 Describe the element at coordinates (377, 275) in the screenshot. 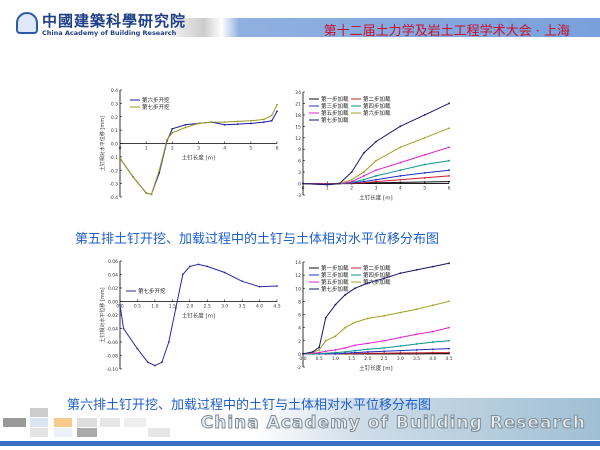

I see `legend-label: 第四步加载` at that location.